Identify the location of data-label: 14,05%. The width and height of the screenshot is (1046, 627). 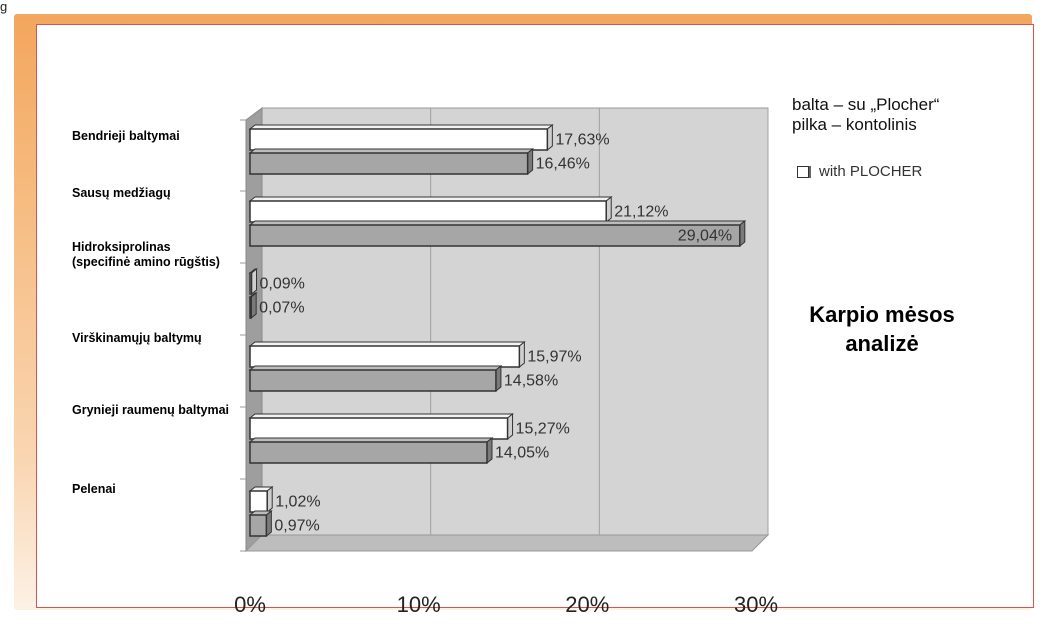
(522, 453).